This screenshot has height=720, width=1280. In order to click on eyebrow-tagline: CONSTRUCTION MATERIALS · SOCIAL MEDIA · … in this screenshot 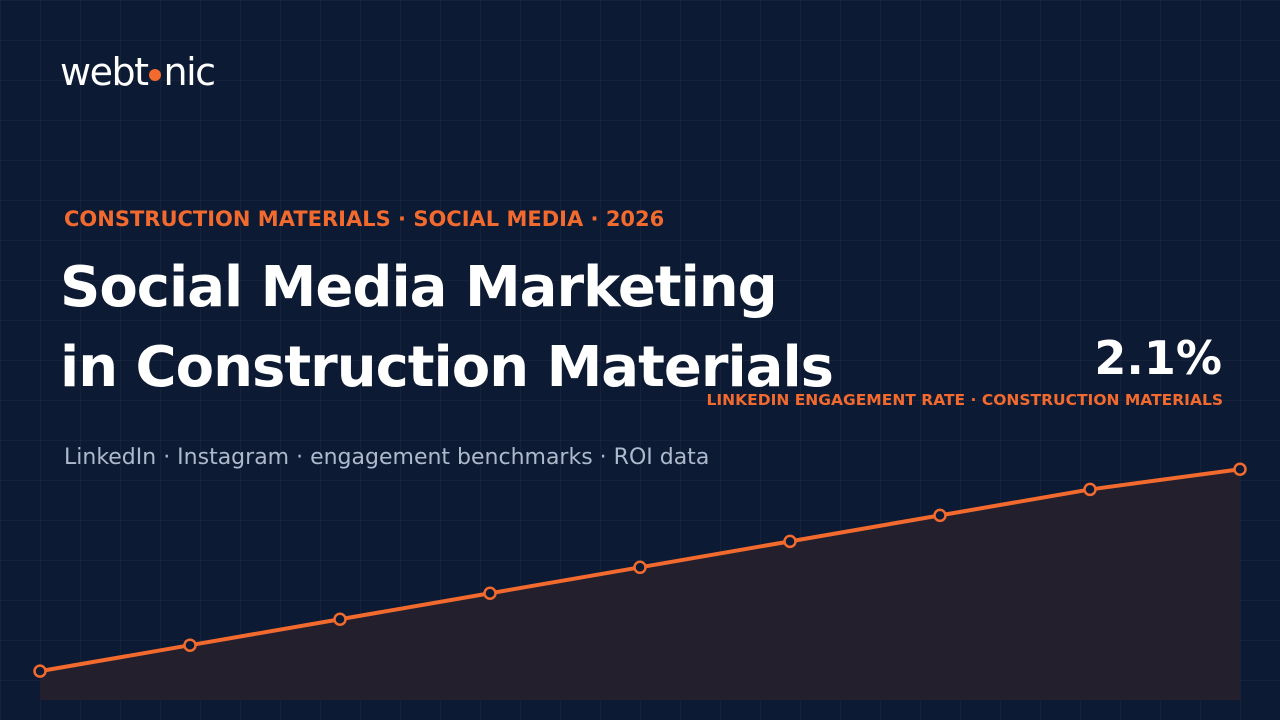, I will do `click(364, 219)`.